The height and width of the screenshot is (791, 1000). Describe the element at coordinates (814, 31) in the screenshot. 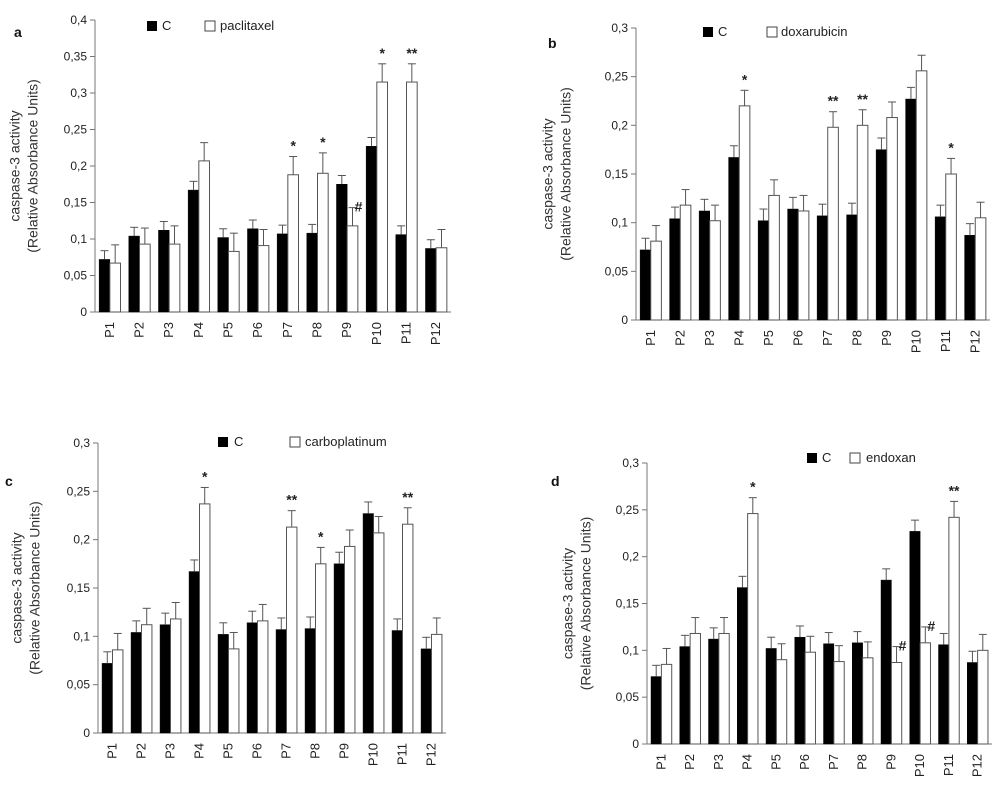

I see `legend-label-drug: doxarubicin` at that location.